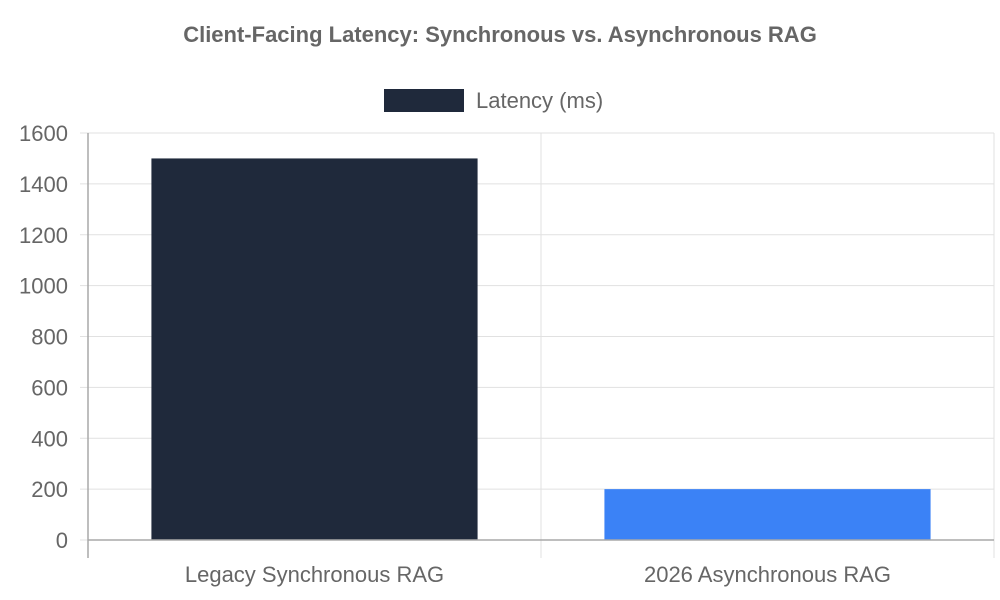  I want to click on y-tick-label: 600, so click(49, 387).